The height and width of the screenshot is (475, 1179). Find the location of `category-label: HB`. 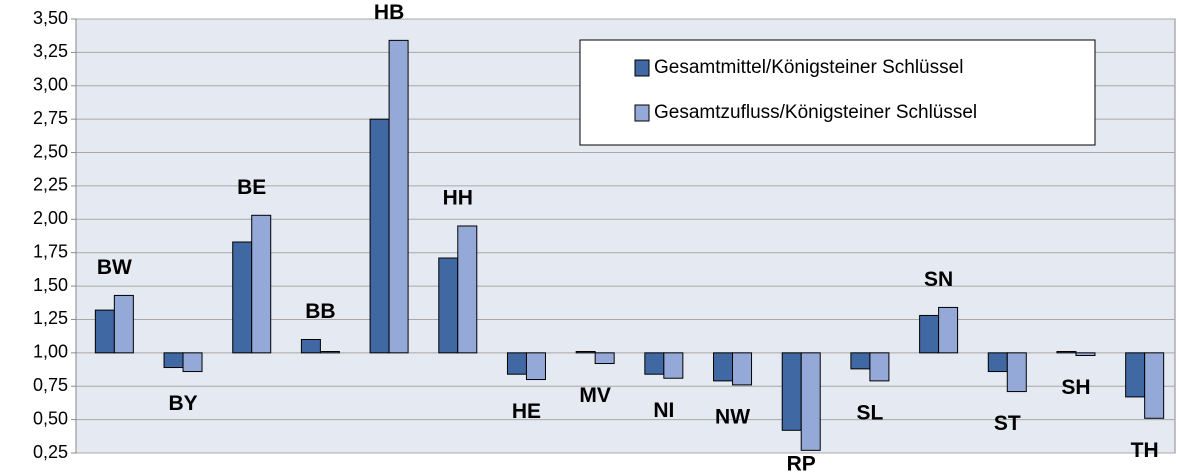

category-label: HB is located at coordinates (389, 12).